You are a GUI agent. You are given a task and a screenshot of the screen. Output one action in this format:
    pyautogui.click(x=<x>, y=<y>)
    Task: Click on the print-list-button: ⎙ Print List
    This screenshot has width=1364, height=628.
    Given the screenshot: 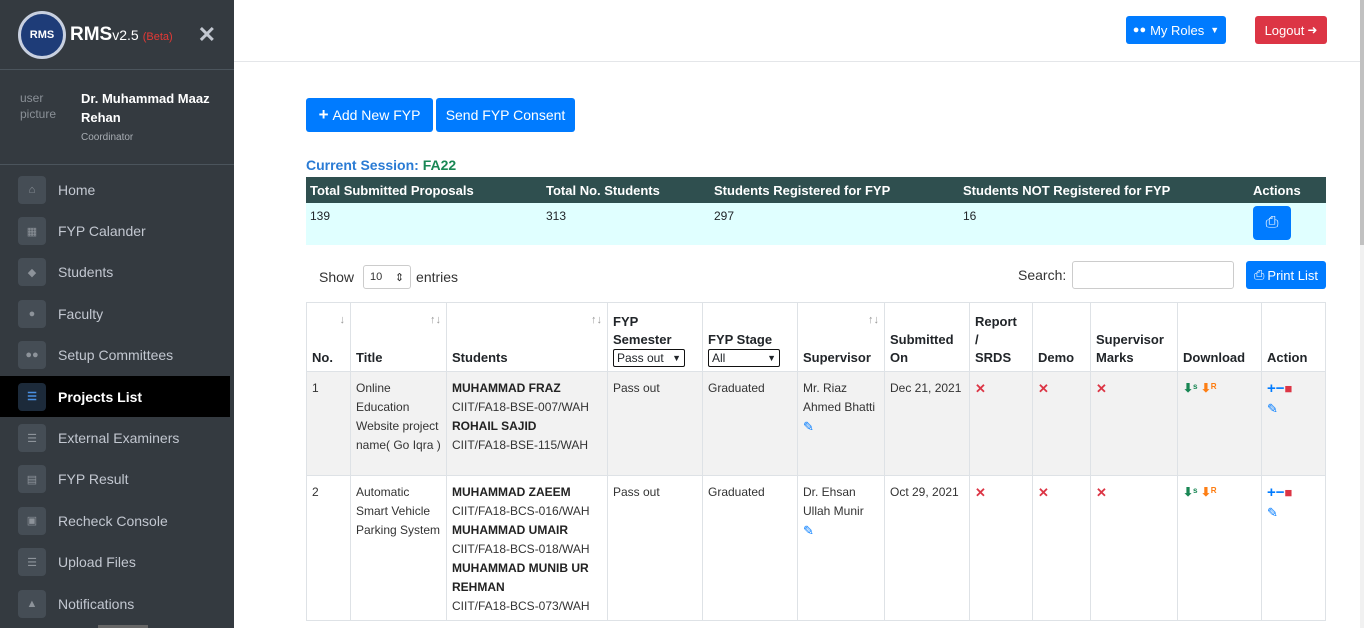 What is the action you would take?
    pyautogui.click(x=1286, y=275)
    